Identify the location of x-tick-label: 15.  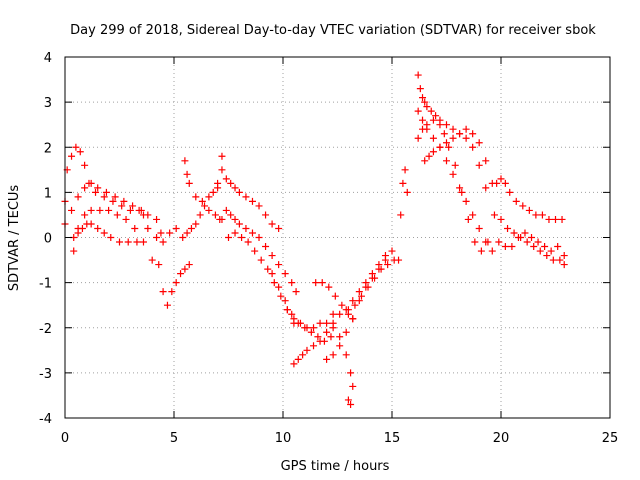
(392, 438).